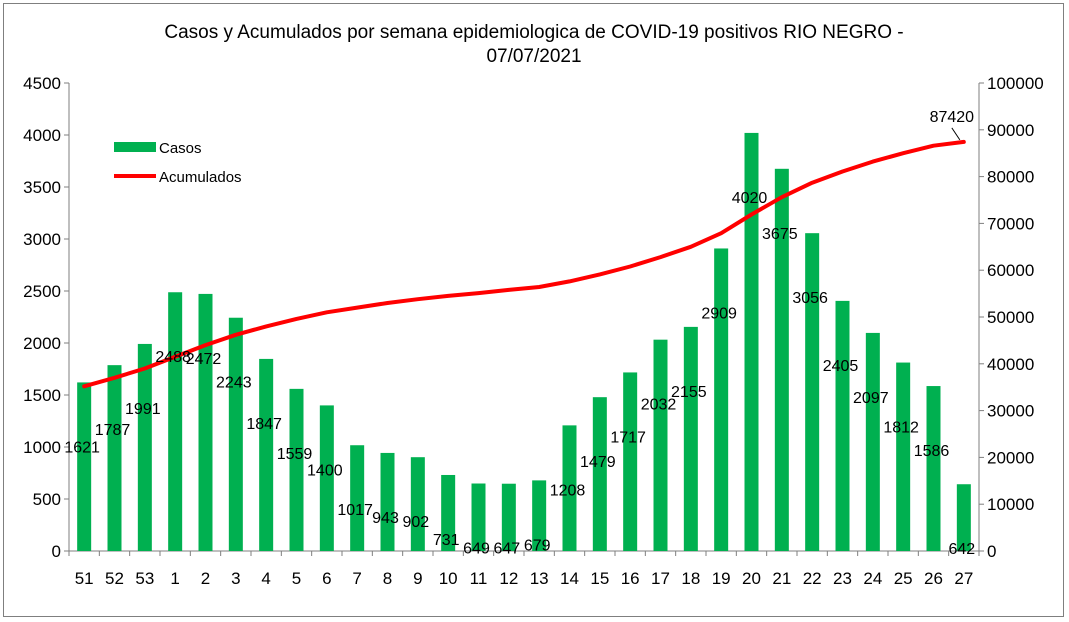 Image resolution: width=1069 pixels, height=622 pixels. What do you see at coordinates (42, 343) in the screenshot?
I see `y-left-tick-label: 2000` at bounding box center [42, 343].